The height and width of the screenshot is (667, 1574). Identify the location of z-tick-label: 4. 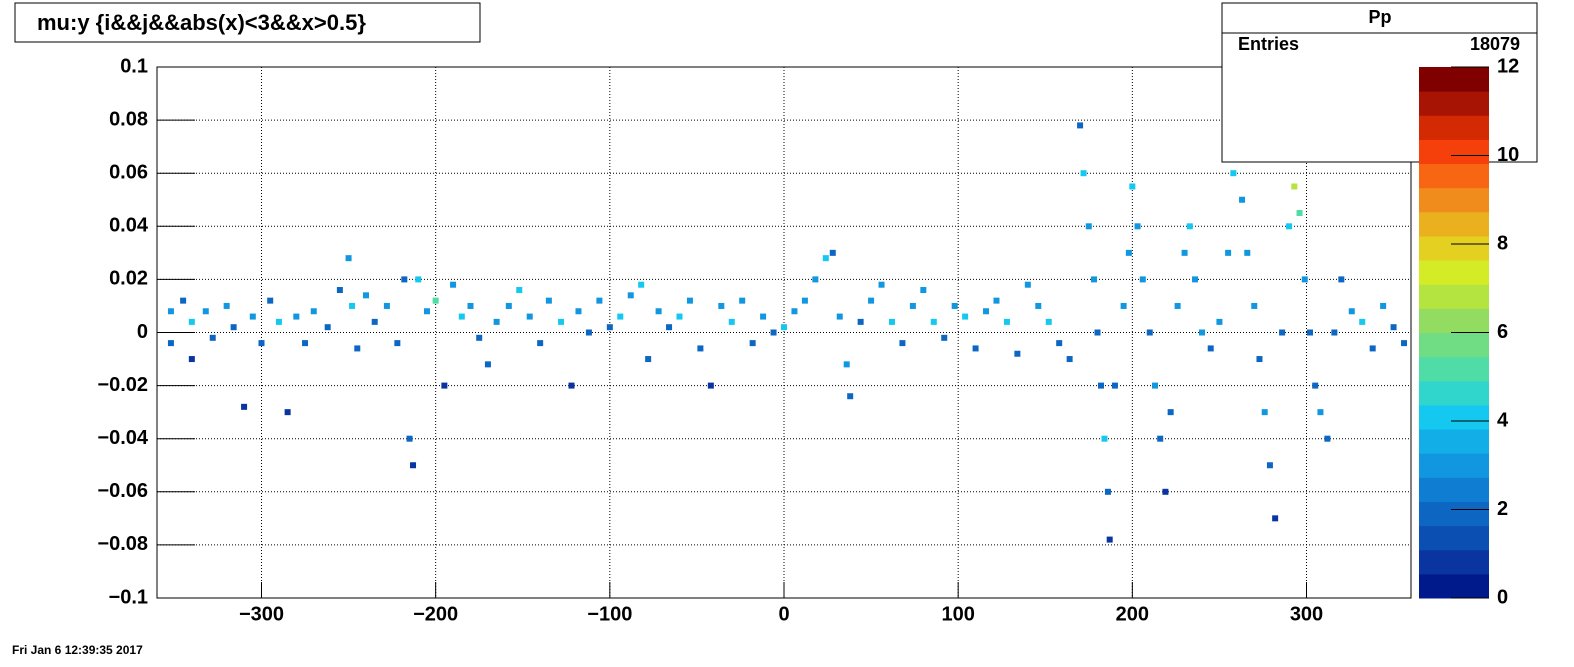
(1503, 420).